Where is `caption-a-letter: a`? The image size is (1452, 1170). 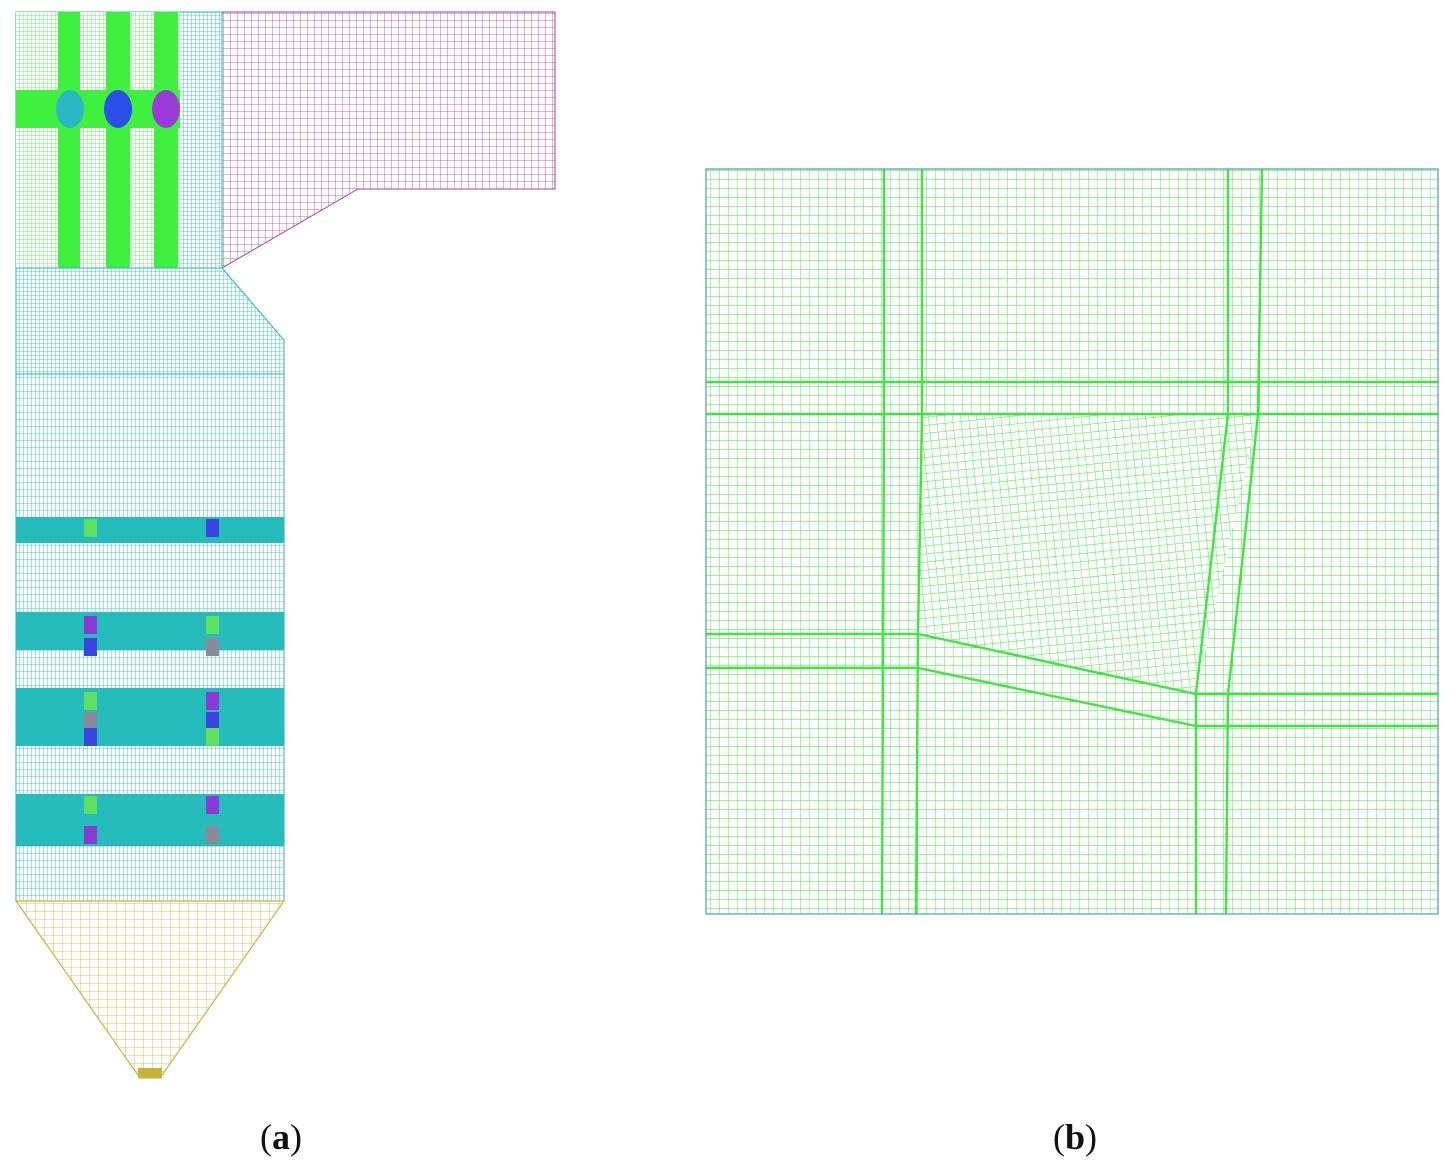
caption-a-letter: a is located at coordinates (281, 1137).